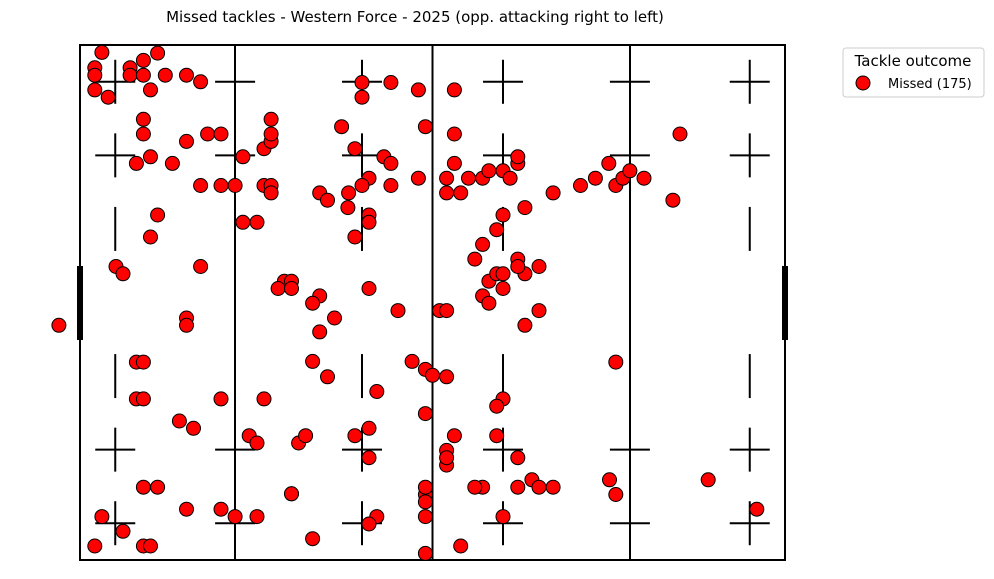  Describe the element at coordinates (913, 61) in the screenshot. I see `legend-title: Tackle outcome` at that location.